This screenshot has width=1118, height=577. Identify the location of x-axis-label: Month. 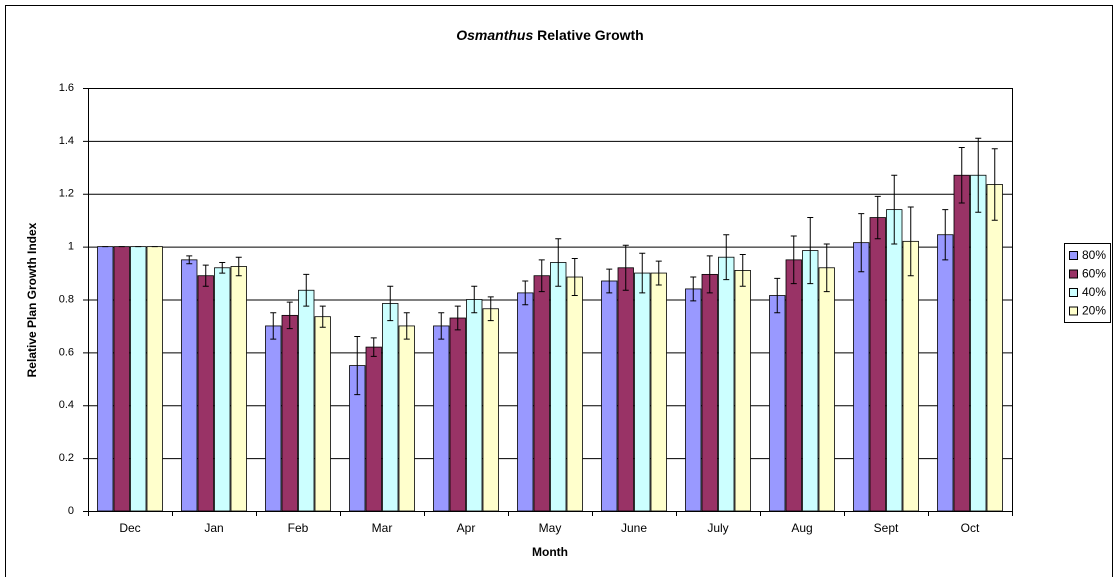
(550, 552).